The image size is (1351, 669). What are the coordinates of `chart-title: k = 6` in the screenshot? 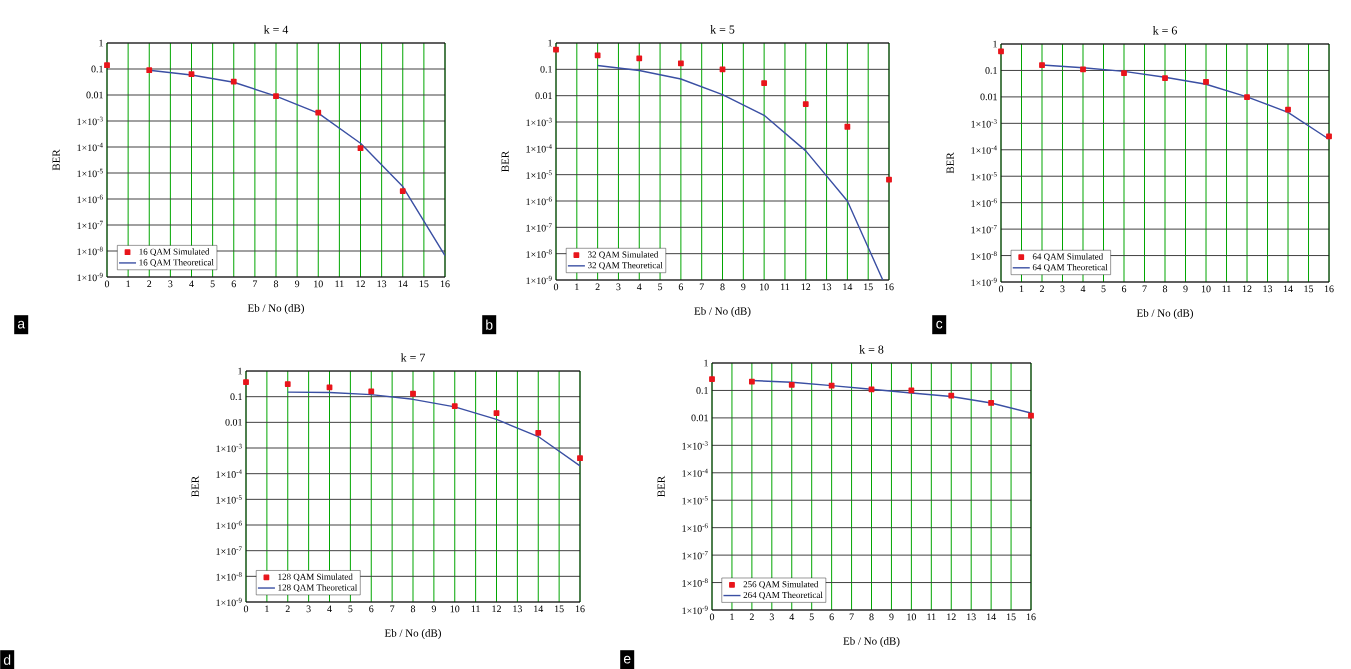 It's located at (1164, 30).